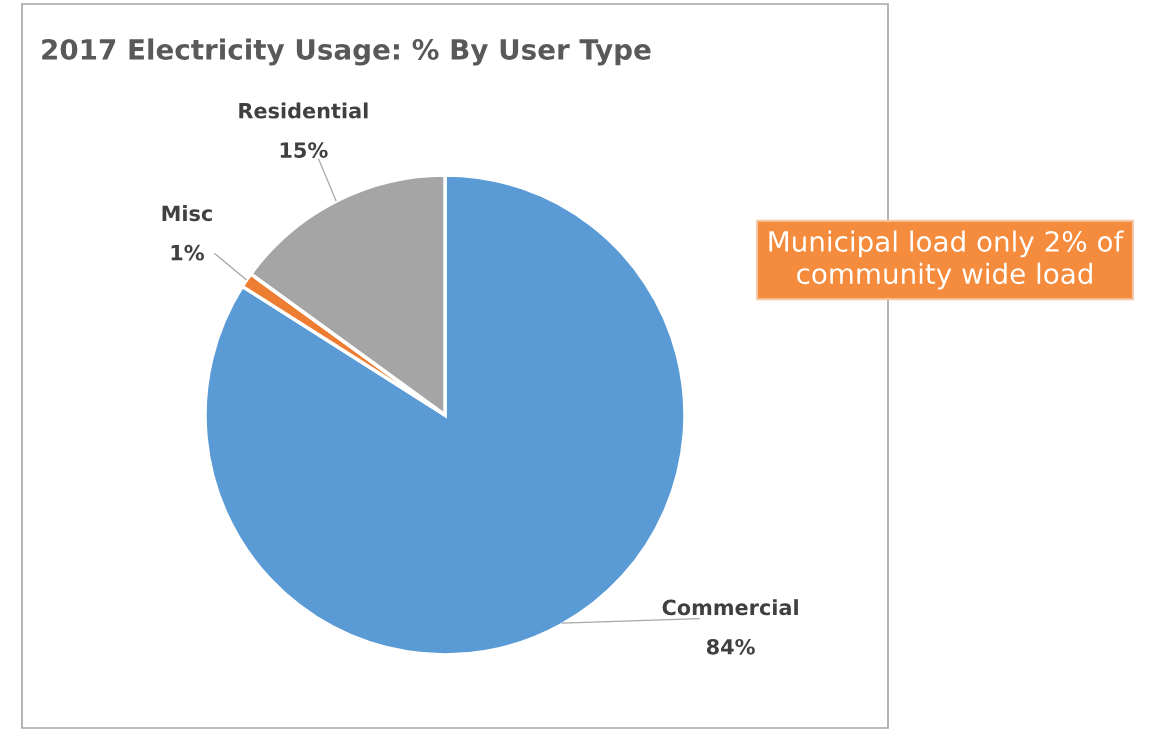  What do you see at coordinates (730, 607) in the screenshot?
I see `slice-label: Commercial` at bounding box center [730, 607].